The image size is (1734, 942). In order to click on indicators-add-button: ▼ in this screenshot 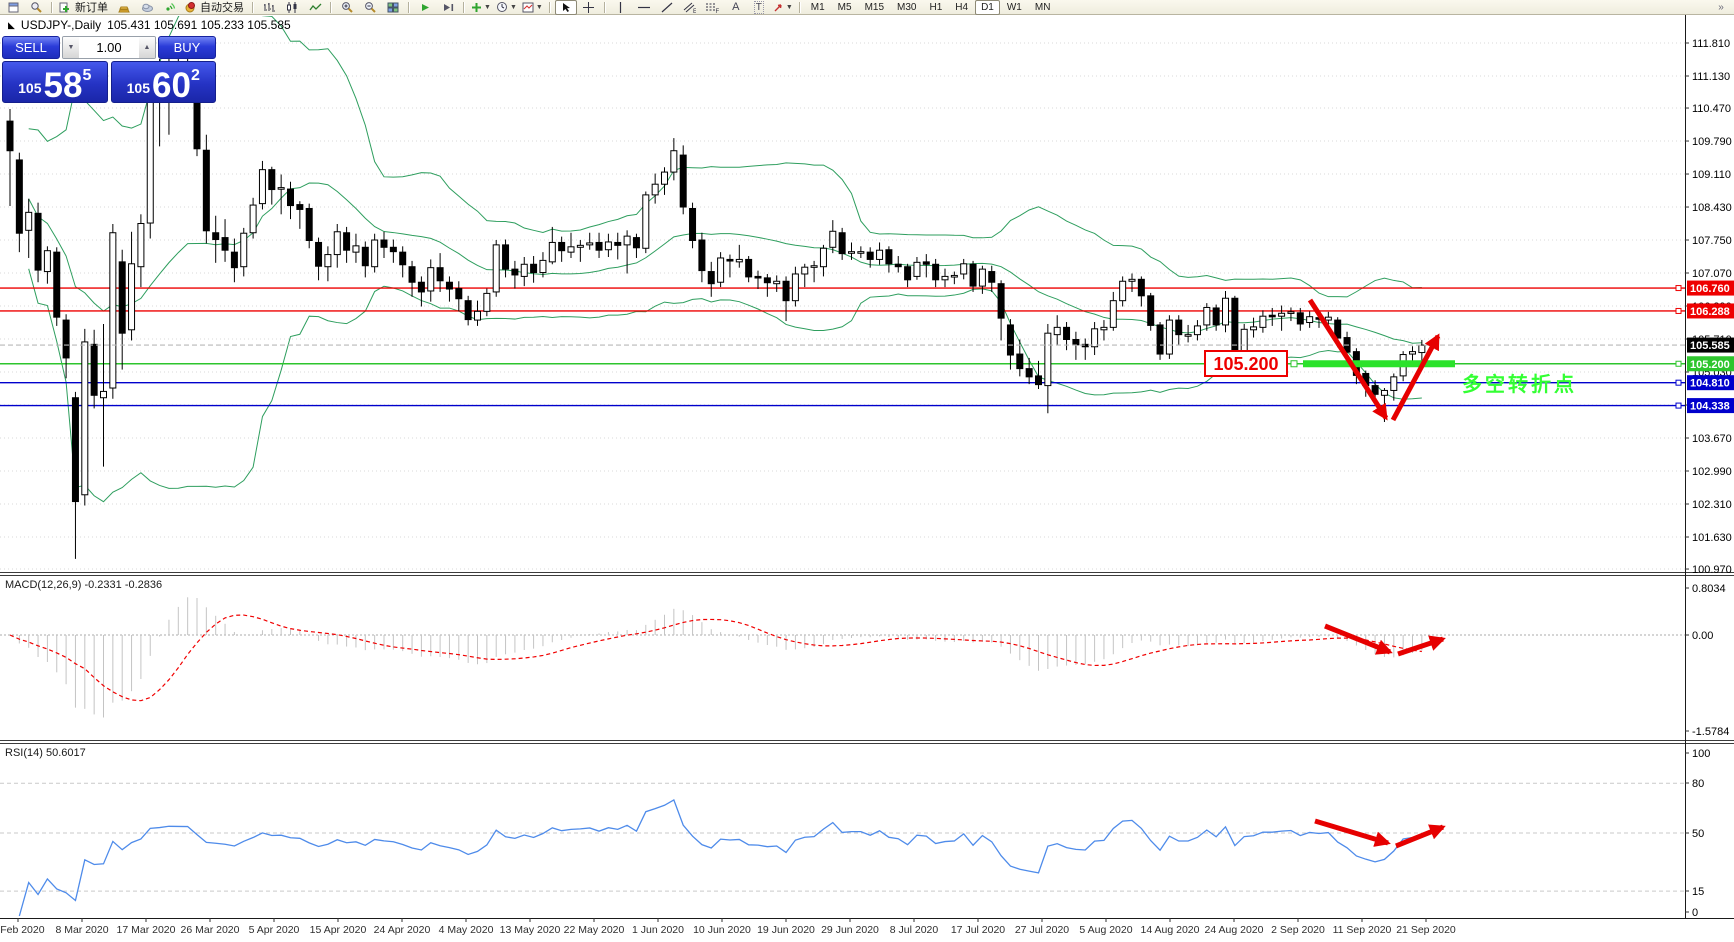, I will do `click(481, 7)`.